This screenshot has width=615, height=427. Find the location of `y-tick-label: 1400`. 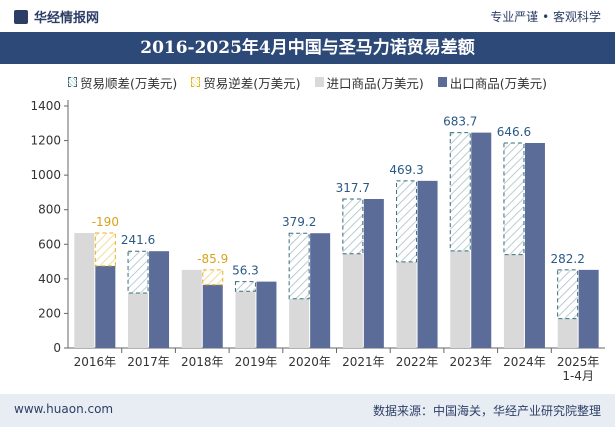

y-tick-label: 1400 is located at coordinates (45, 106).